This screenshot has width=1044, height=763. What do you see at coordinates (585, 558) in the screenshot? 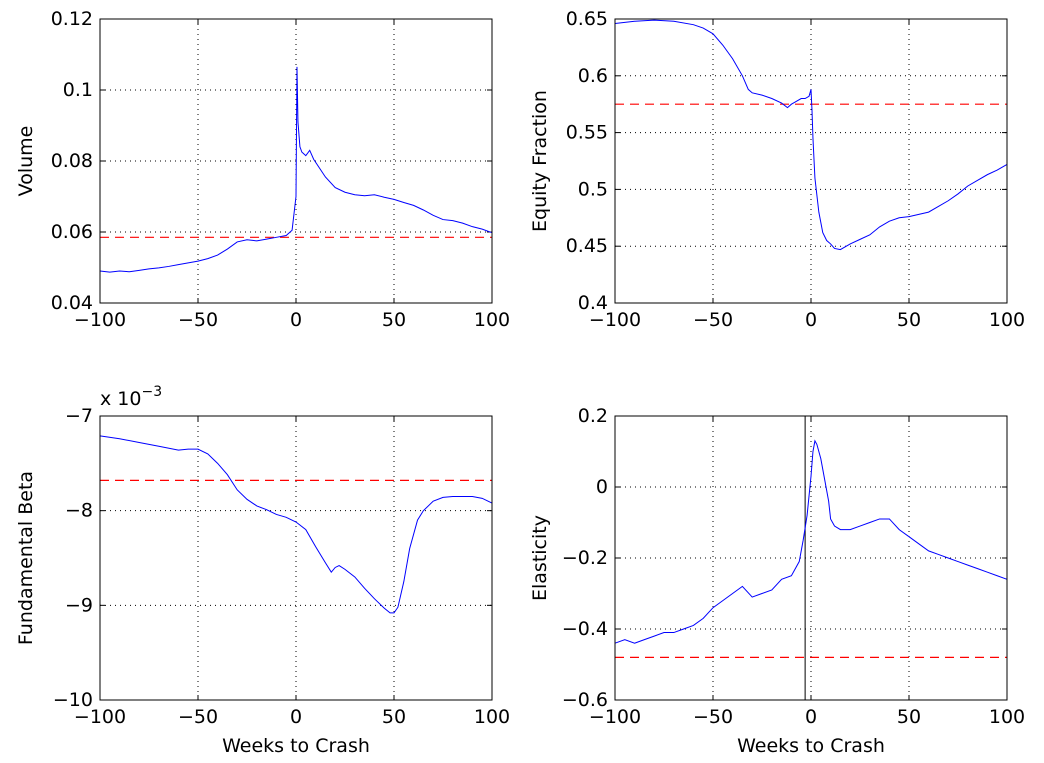
I see `y-tick-label: −0.2` at bounding box center [585, 558].